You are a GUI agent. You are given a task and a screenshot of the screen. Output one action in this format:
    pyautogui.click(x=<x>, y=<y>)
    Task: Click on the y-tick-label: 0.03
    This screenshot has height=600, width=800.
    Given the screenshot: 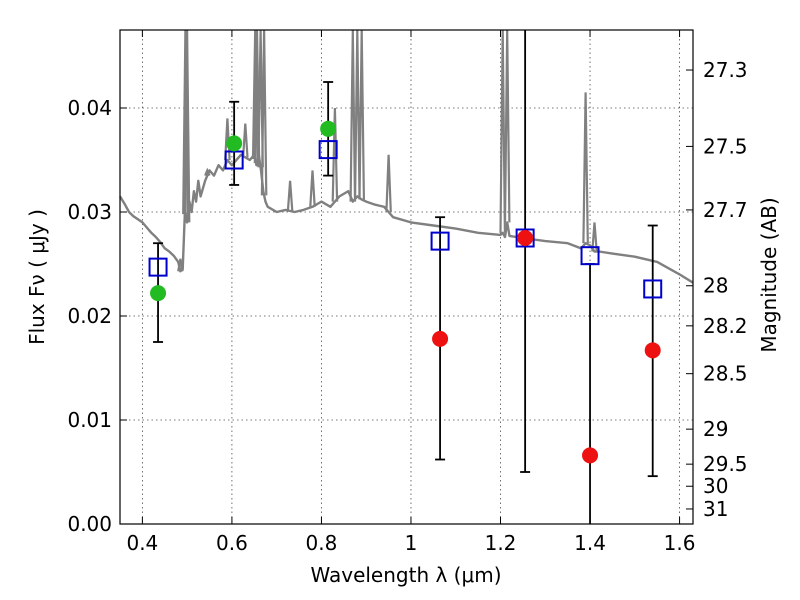 What is the action you would take?
    pyautogui.click(x=89, y=212)
    